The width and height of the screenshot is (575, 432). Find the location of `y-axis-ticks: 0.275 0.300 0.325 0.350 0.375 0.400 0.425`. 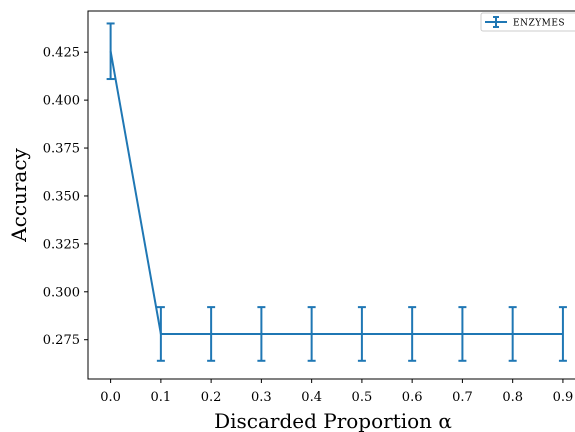

y-axis-ticks: 0.275 0.300 0.325 0.350 0.375 0.400 0.425 is located at coordinates (65, 197).